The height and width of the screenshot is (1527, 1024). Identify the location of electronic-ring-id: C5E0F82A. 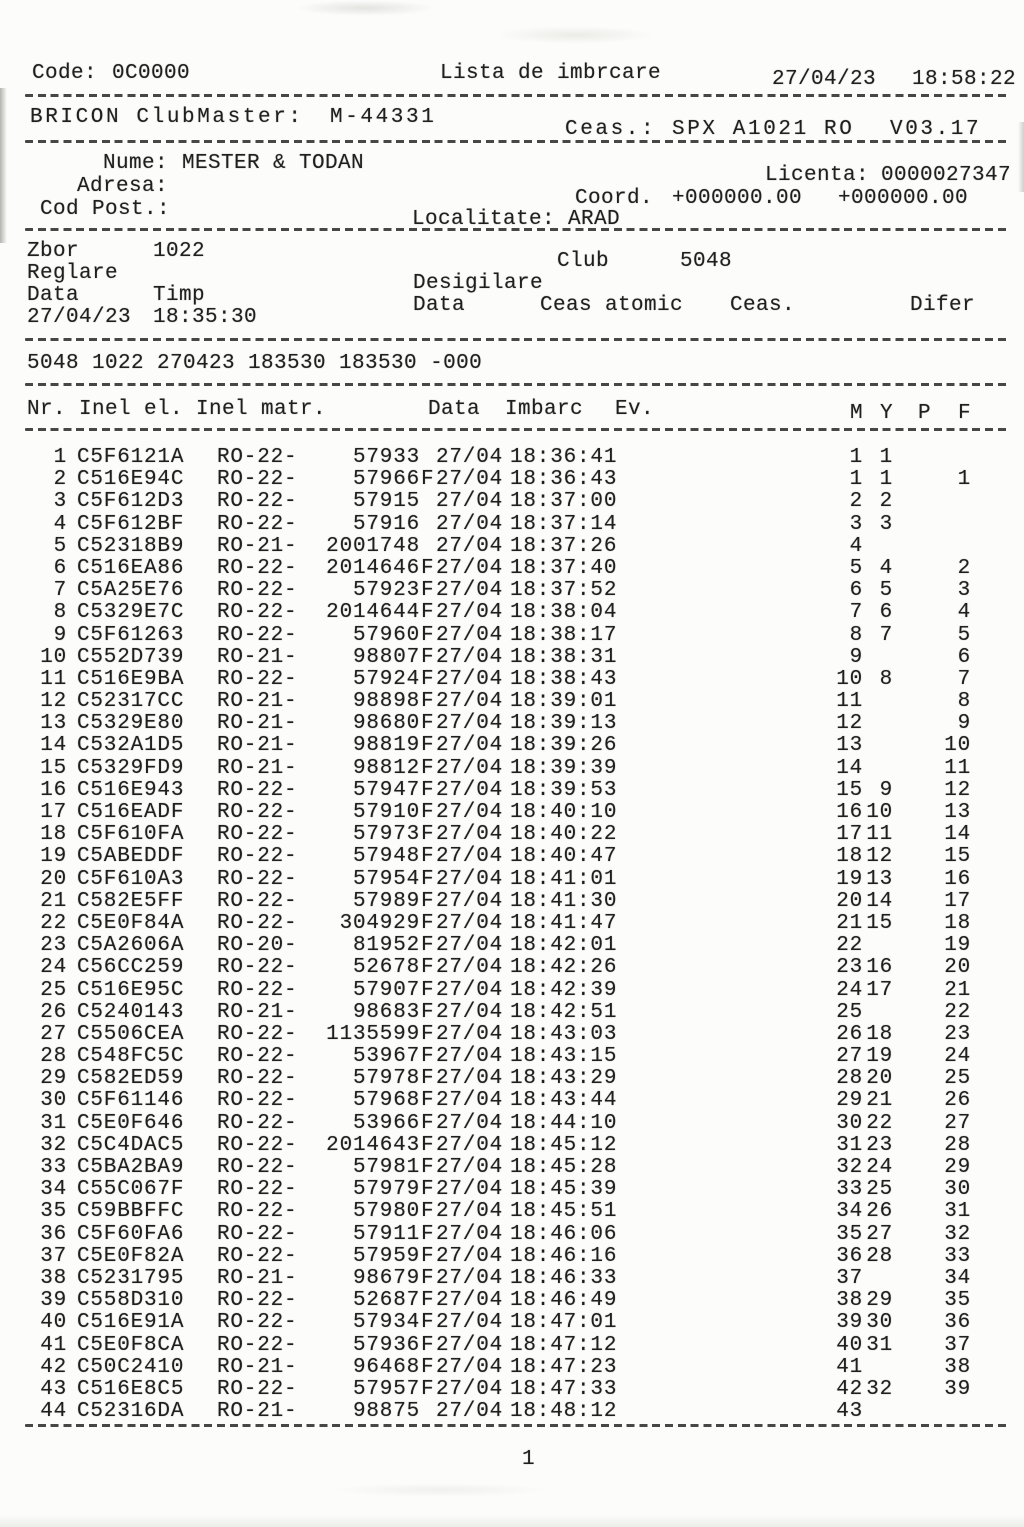
(131, 1256).